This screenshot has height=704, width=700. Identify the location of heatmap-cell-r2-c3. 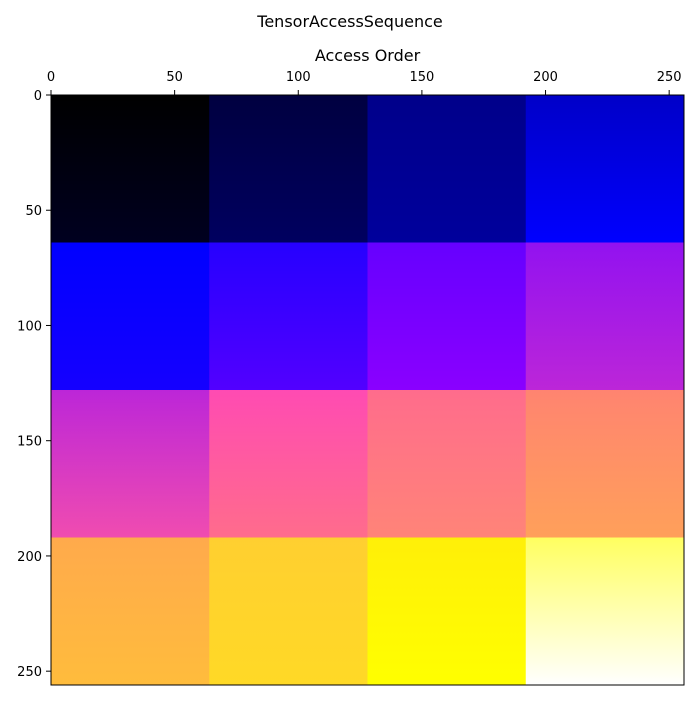
(605, 464).